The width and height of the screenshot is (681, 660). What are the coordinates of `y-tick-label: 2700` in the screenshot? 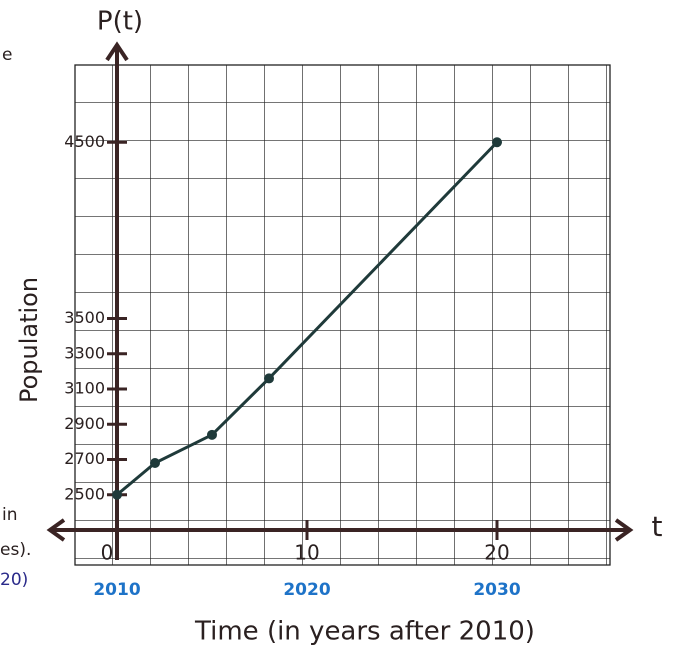 It's located at (84, 458).